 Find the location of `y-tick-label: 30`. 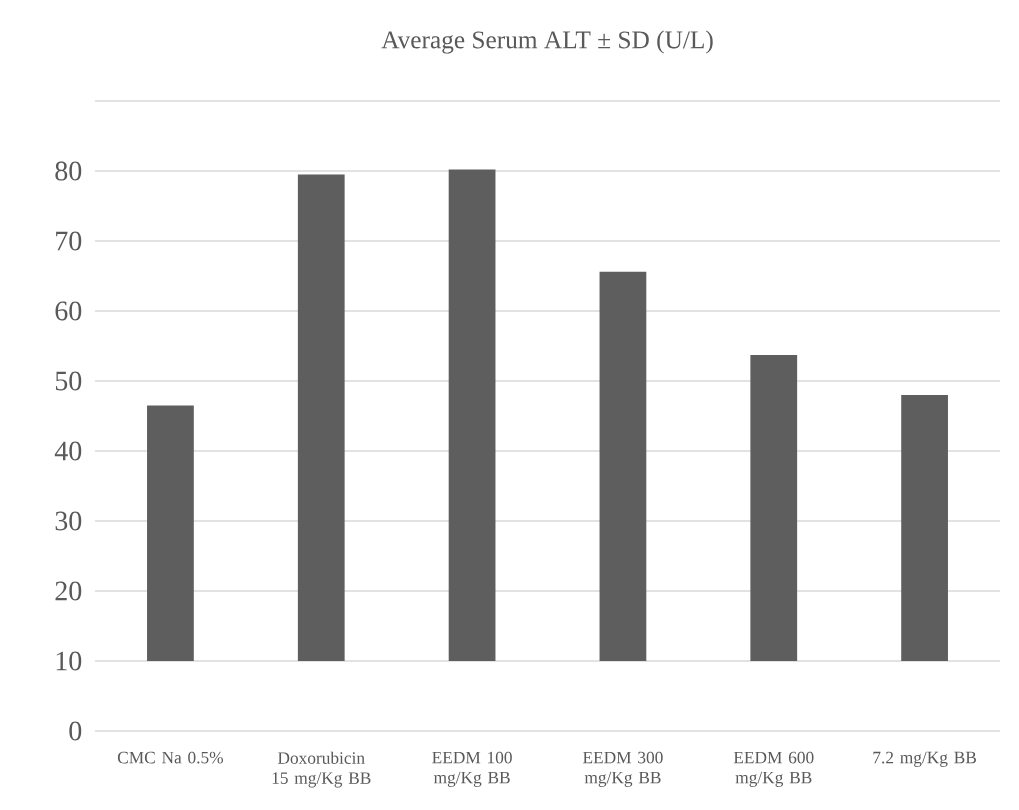

y-tick-label: 30 is located at coordinates (68, 521).